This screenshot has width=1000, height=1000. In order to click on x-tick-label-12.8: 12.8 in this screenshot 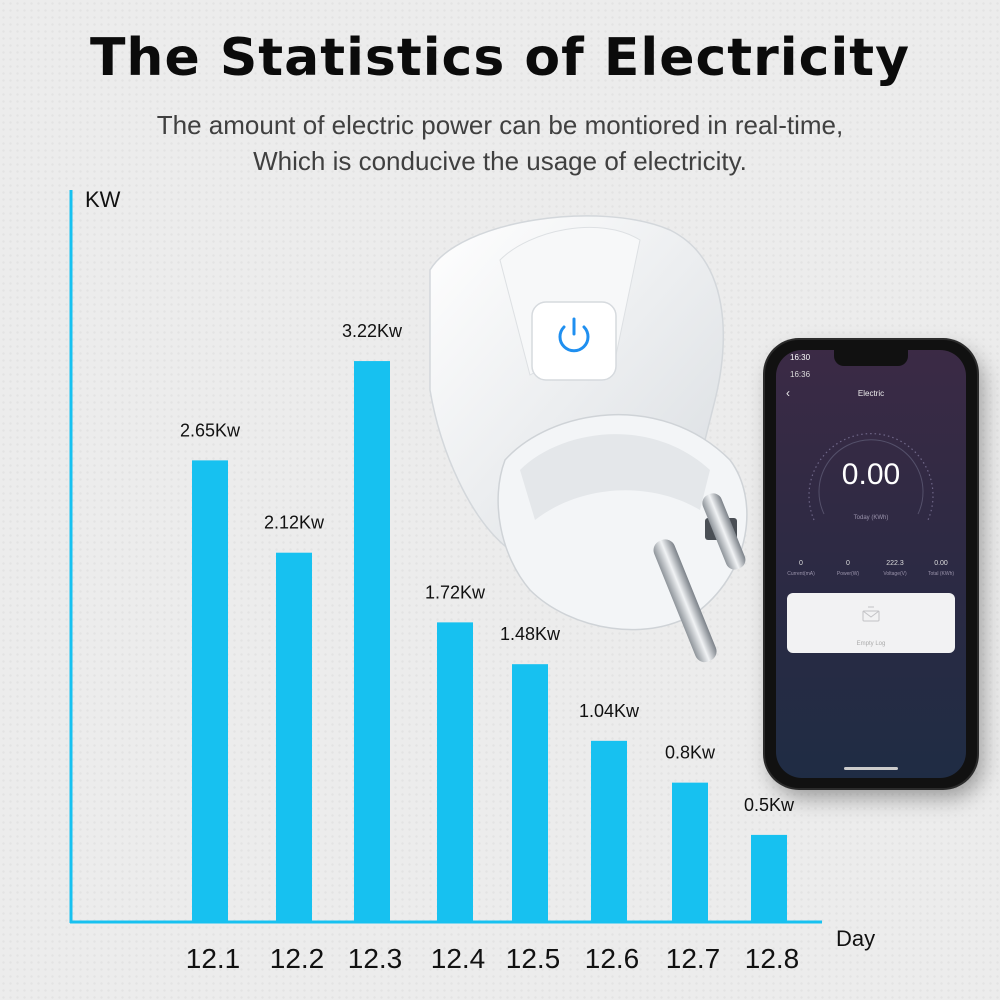, I will do `click(772, 958)`.